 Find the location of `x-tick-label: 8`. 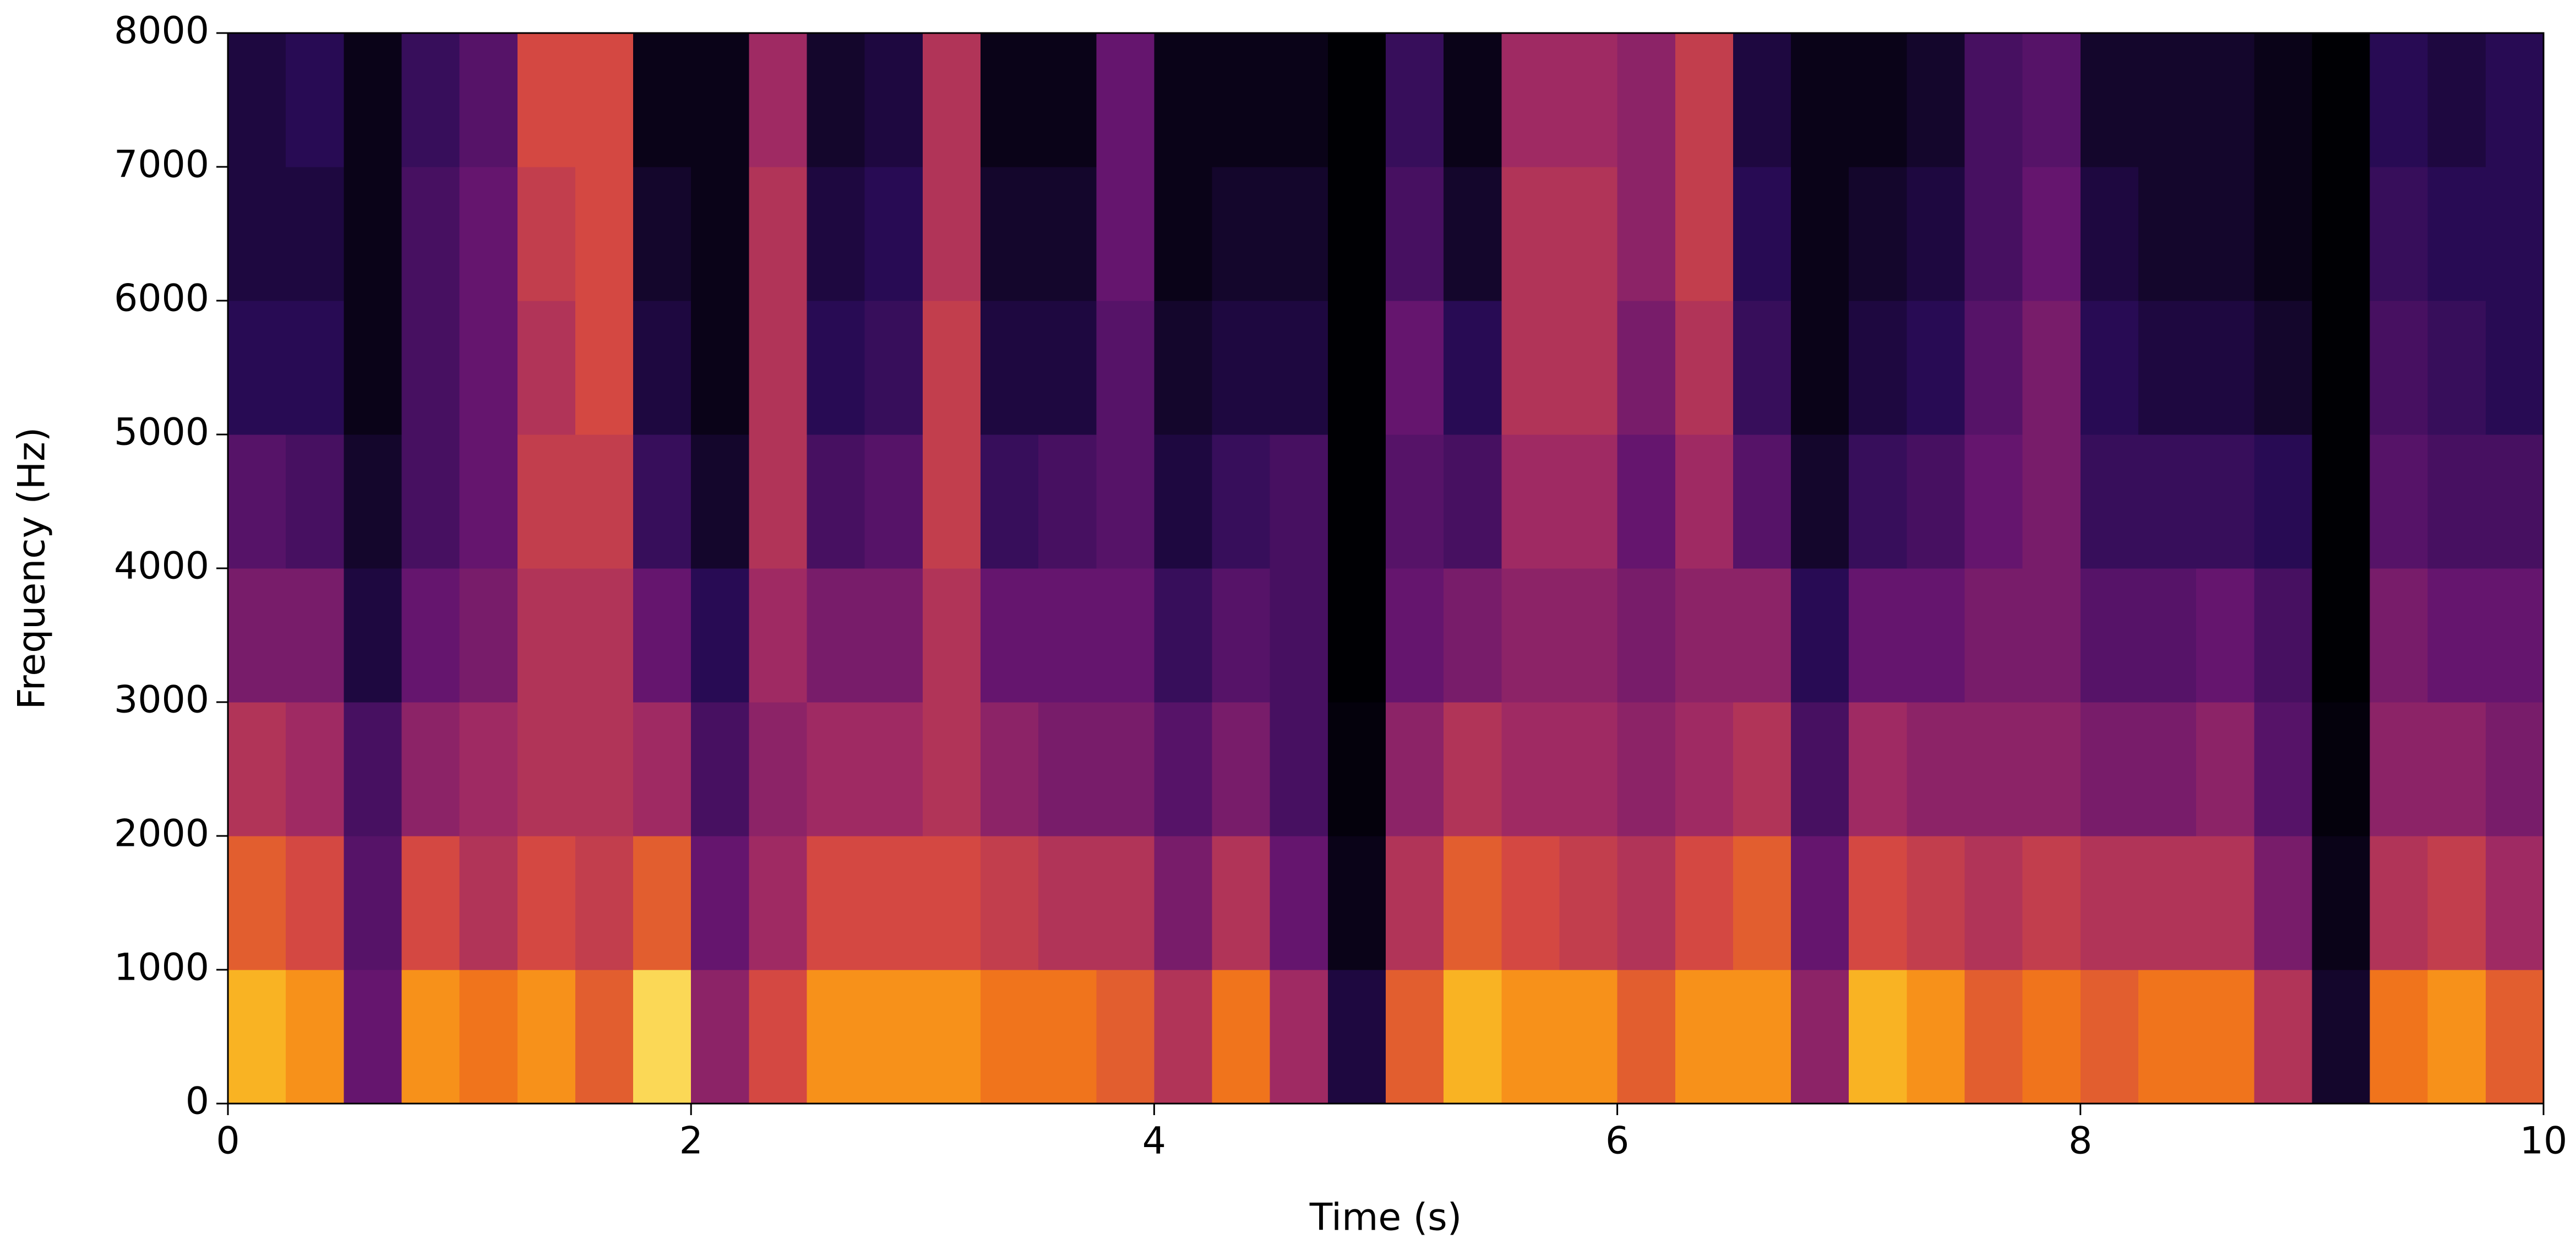

x-tick-label: 8 is located at coordinates (2080, 1142).